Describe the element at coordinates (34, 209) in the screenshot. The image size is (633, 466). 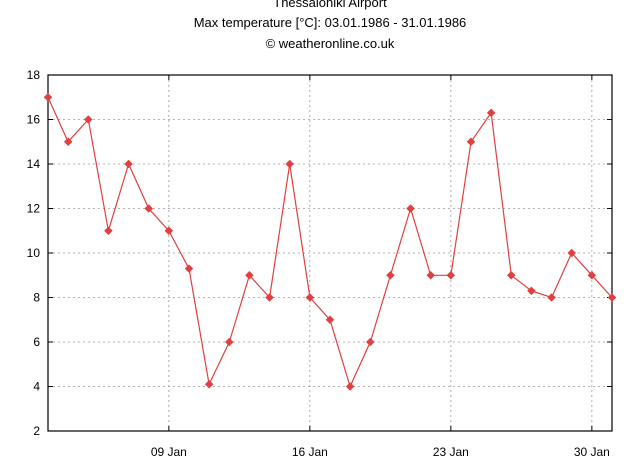
I see `y-tick-label: 12` at that location.